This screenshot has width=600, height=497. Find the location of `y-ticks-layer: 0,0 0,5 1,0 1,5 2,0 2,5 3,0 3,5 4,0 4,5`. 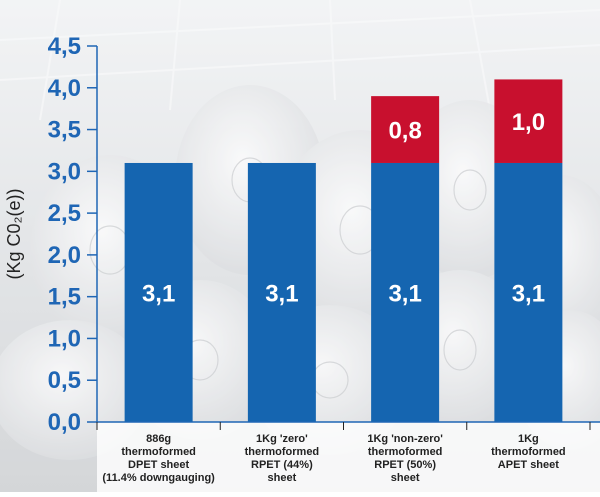

y-ticks-layer: 0,0 0,5 1,0 1,5 2,0 2,5 3,0 3,5 4,0 4,5 is located at coordinates (72, 234).